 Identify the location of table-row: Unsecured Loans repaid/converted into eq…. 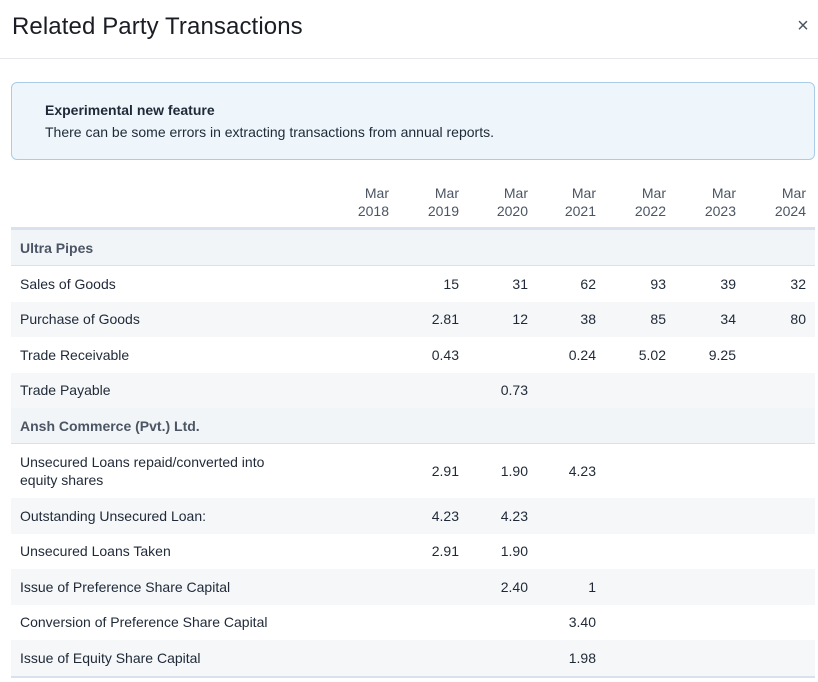
(413, 471).